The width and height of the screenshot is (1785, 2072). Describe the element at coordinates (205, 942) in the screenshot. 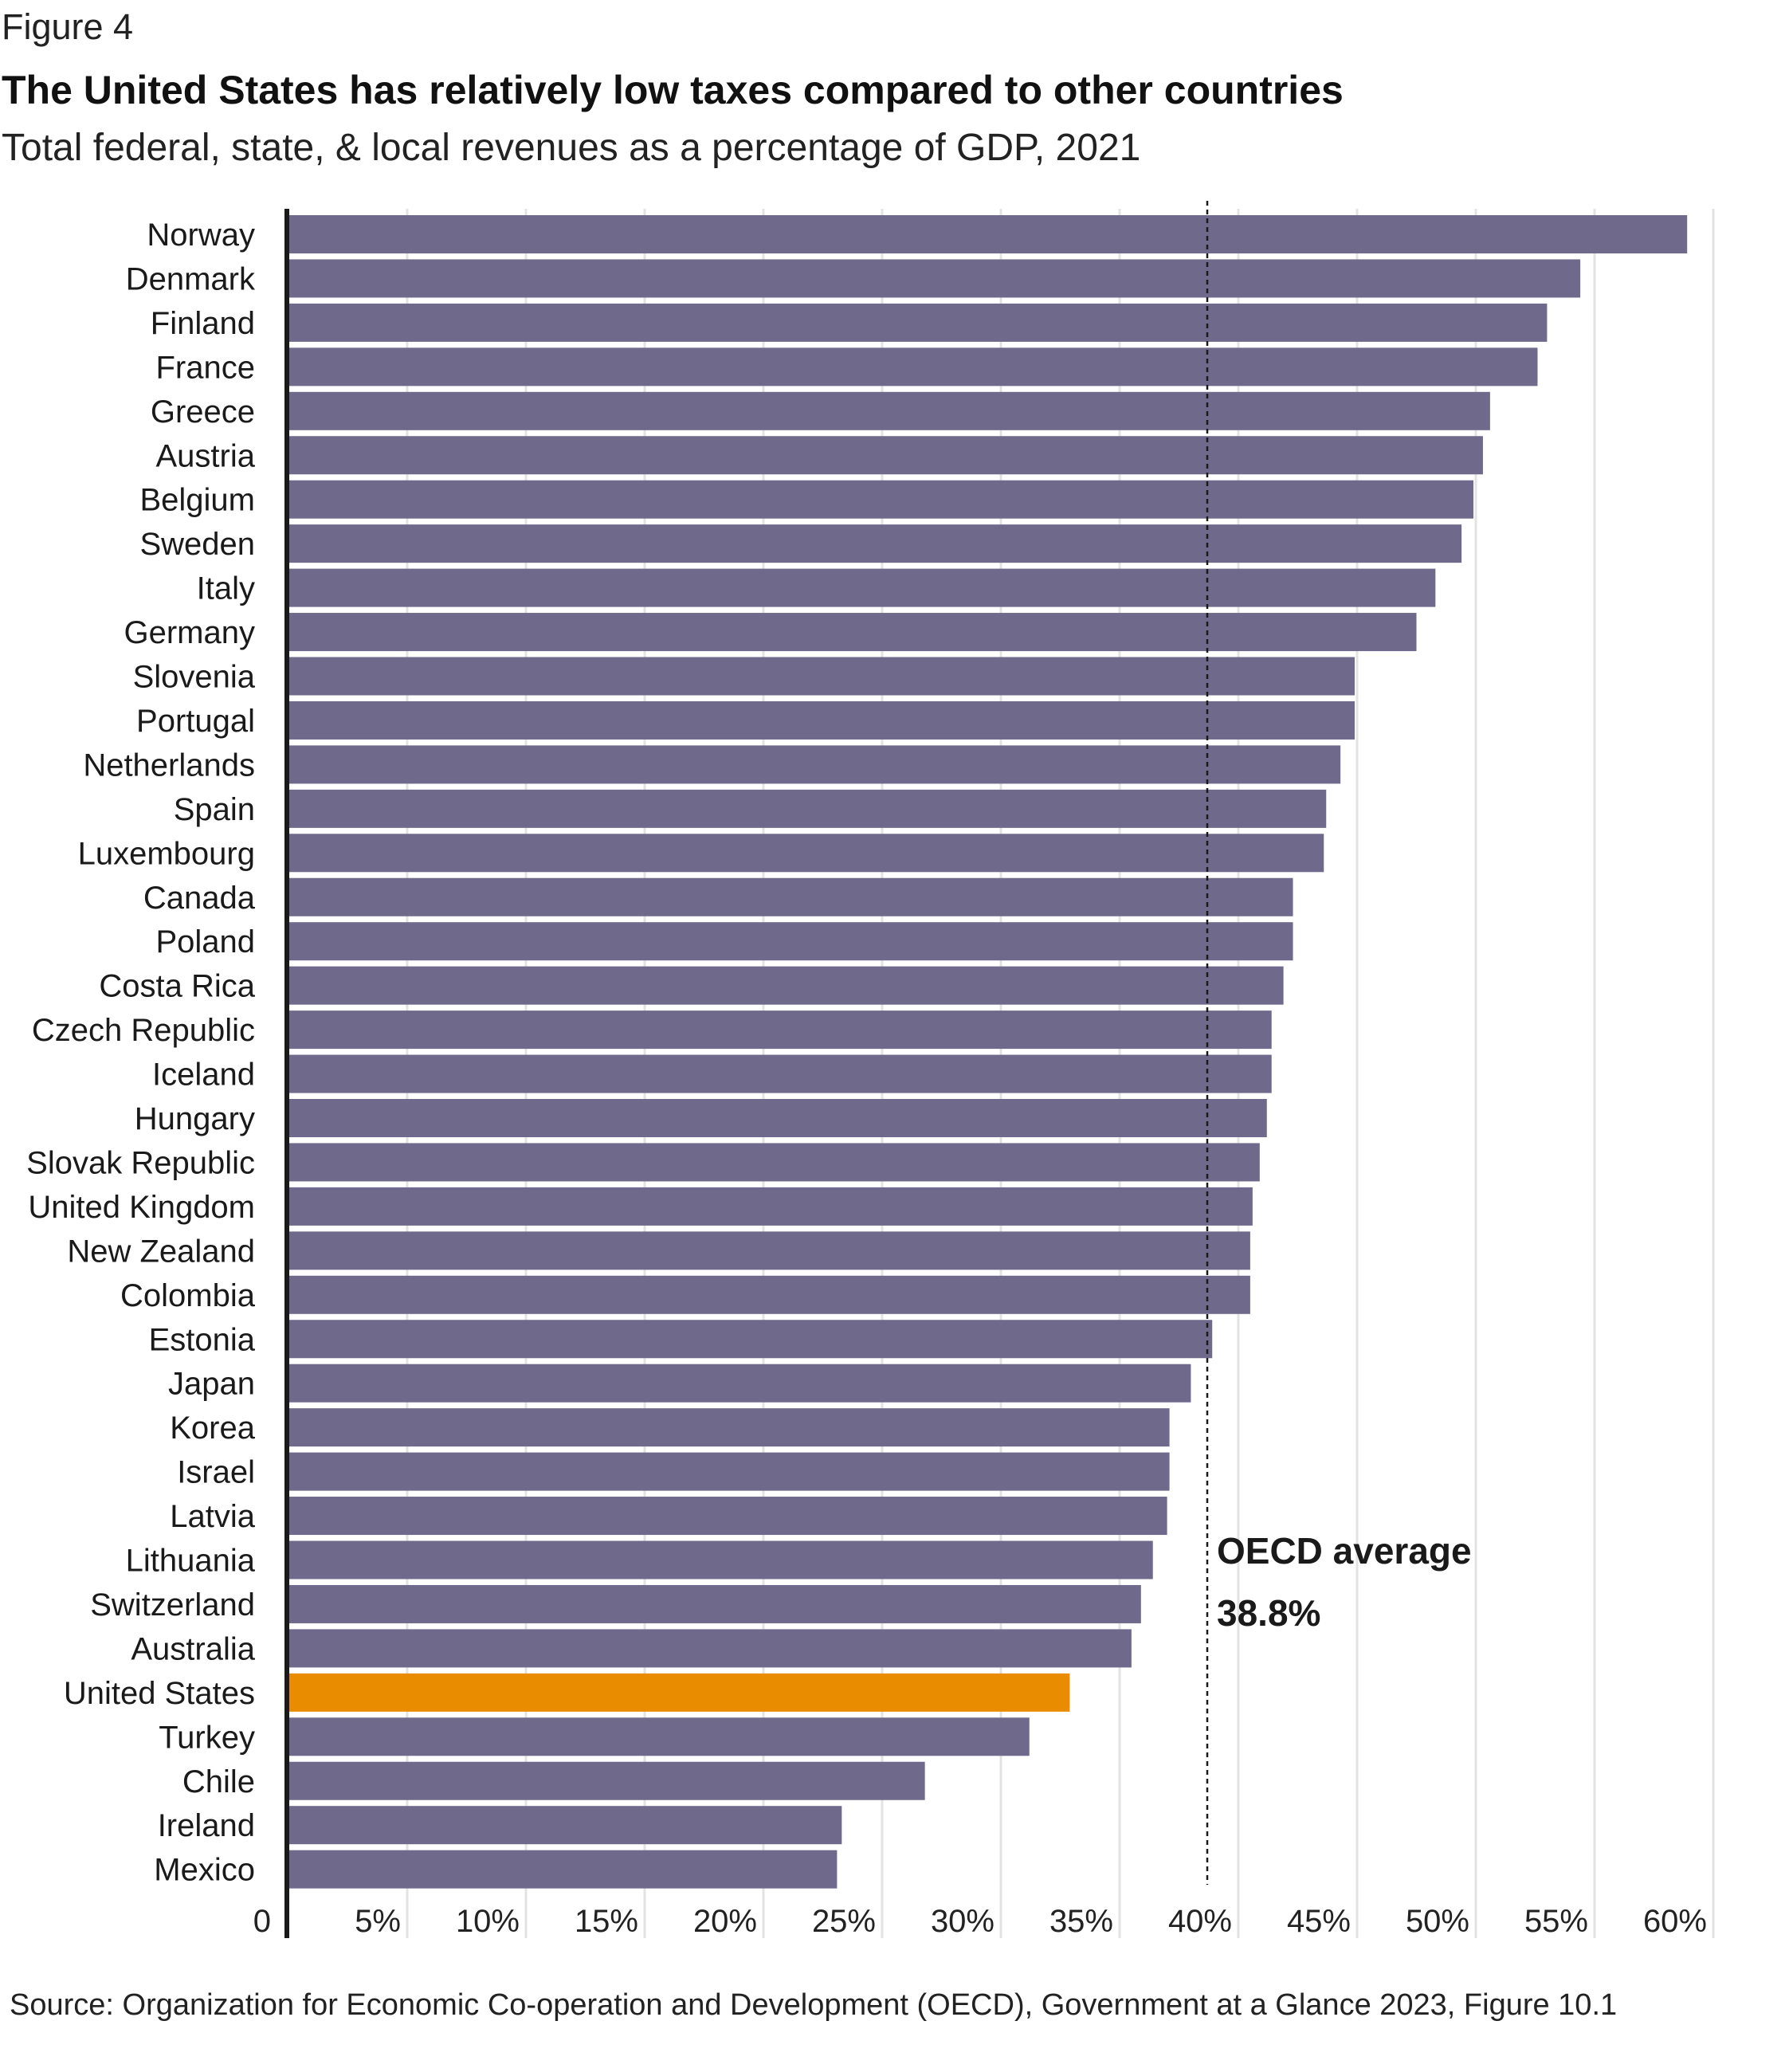

I see `category-label: Poland` at that location.